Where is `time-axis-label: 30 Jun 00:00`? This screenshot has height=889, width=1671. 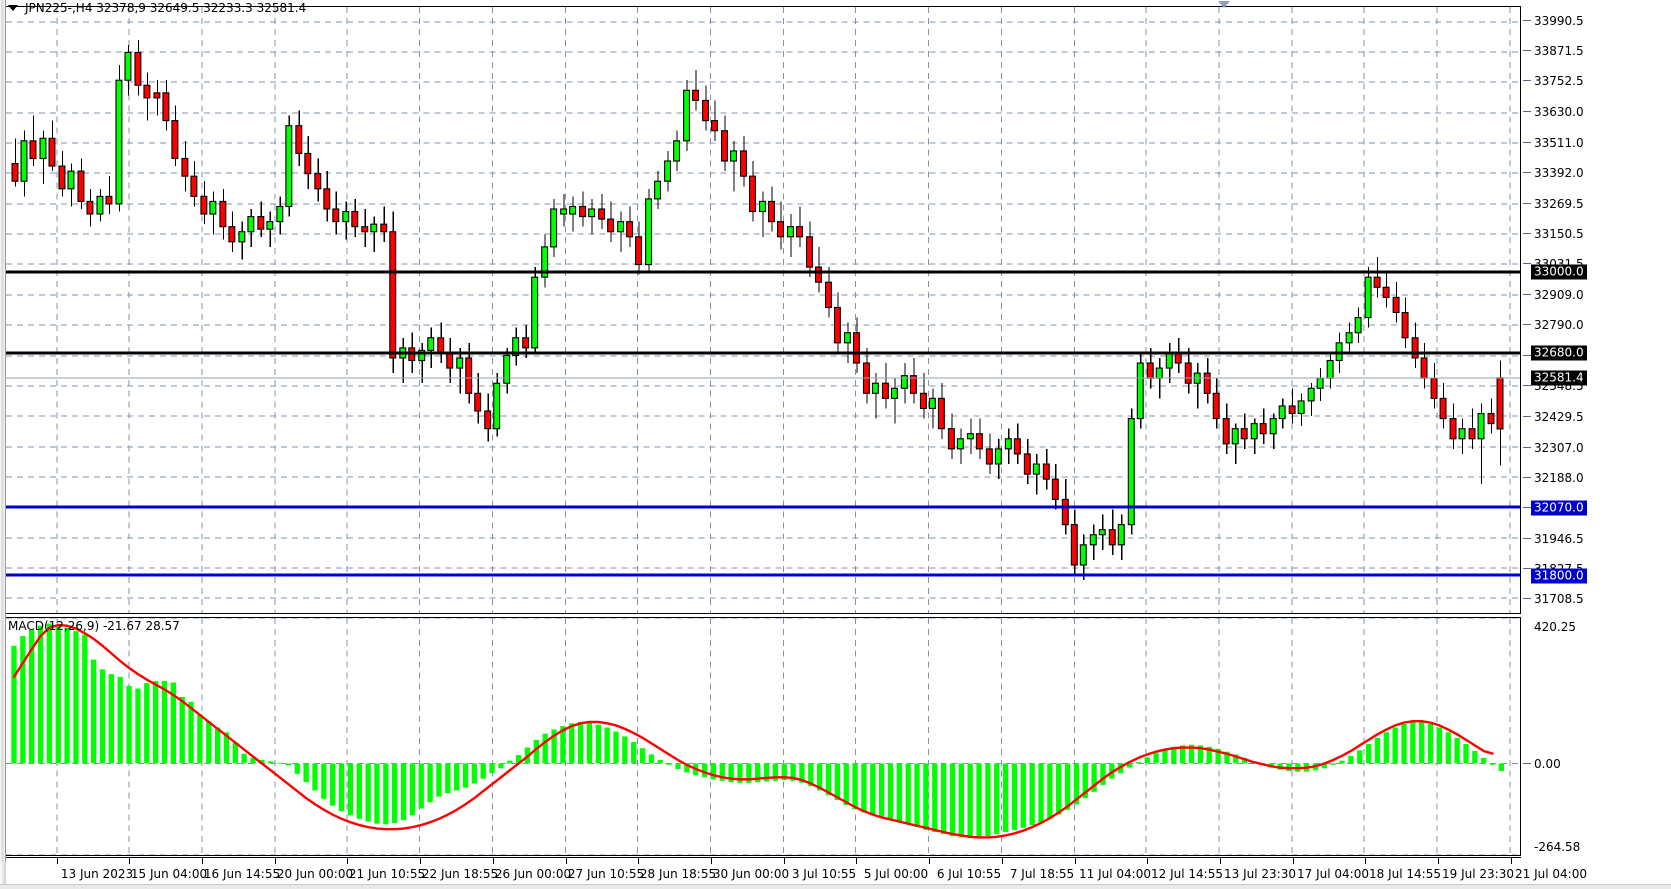
time-axis-label: 30 Jun 00:00 is located at coordinates (751, 874).